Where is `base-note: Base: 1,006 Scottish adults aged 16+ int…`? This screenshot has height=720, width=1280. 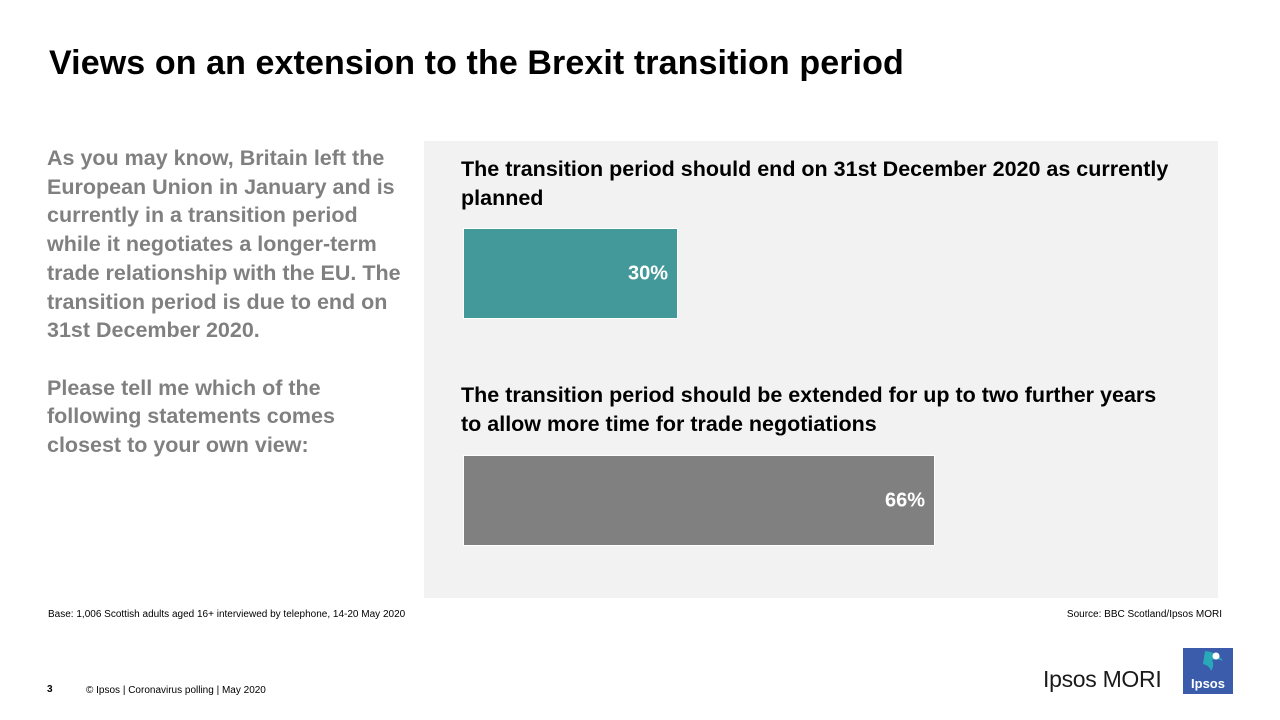
base-note: Base: 1,006 Scottish adults aged 16+ int… is located at coordinates (227, 614).